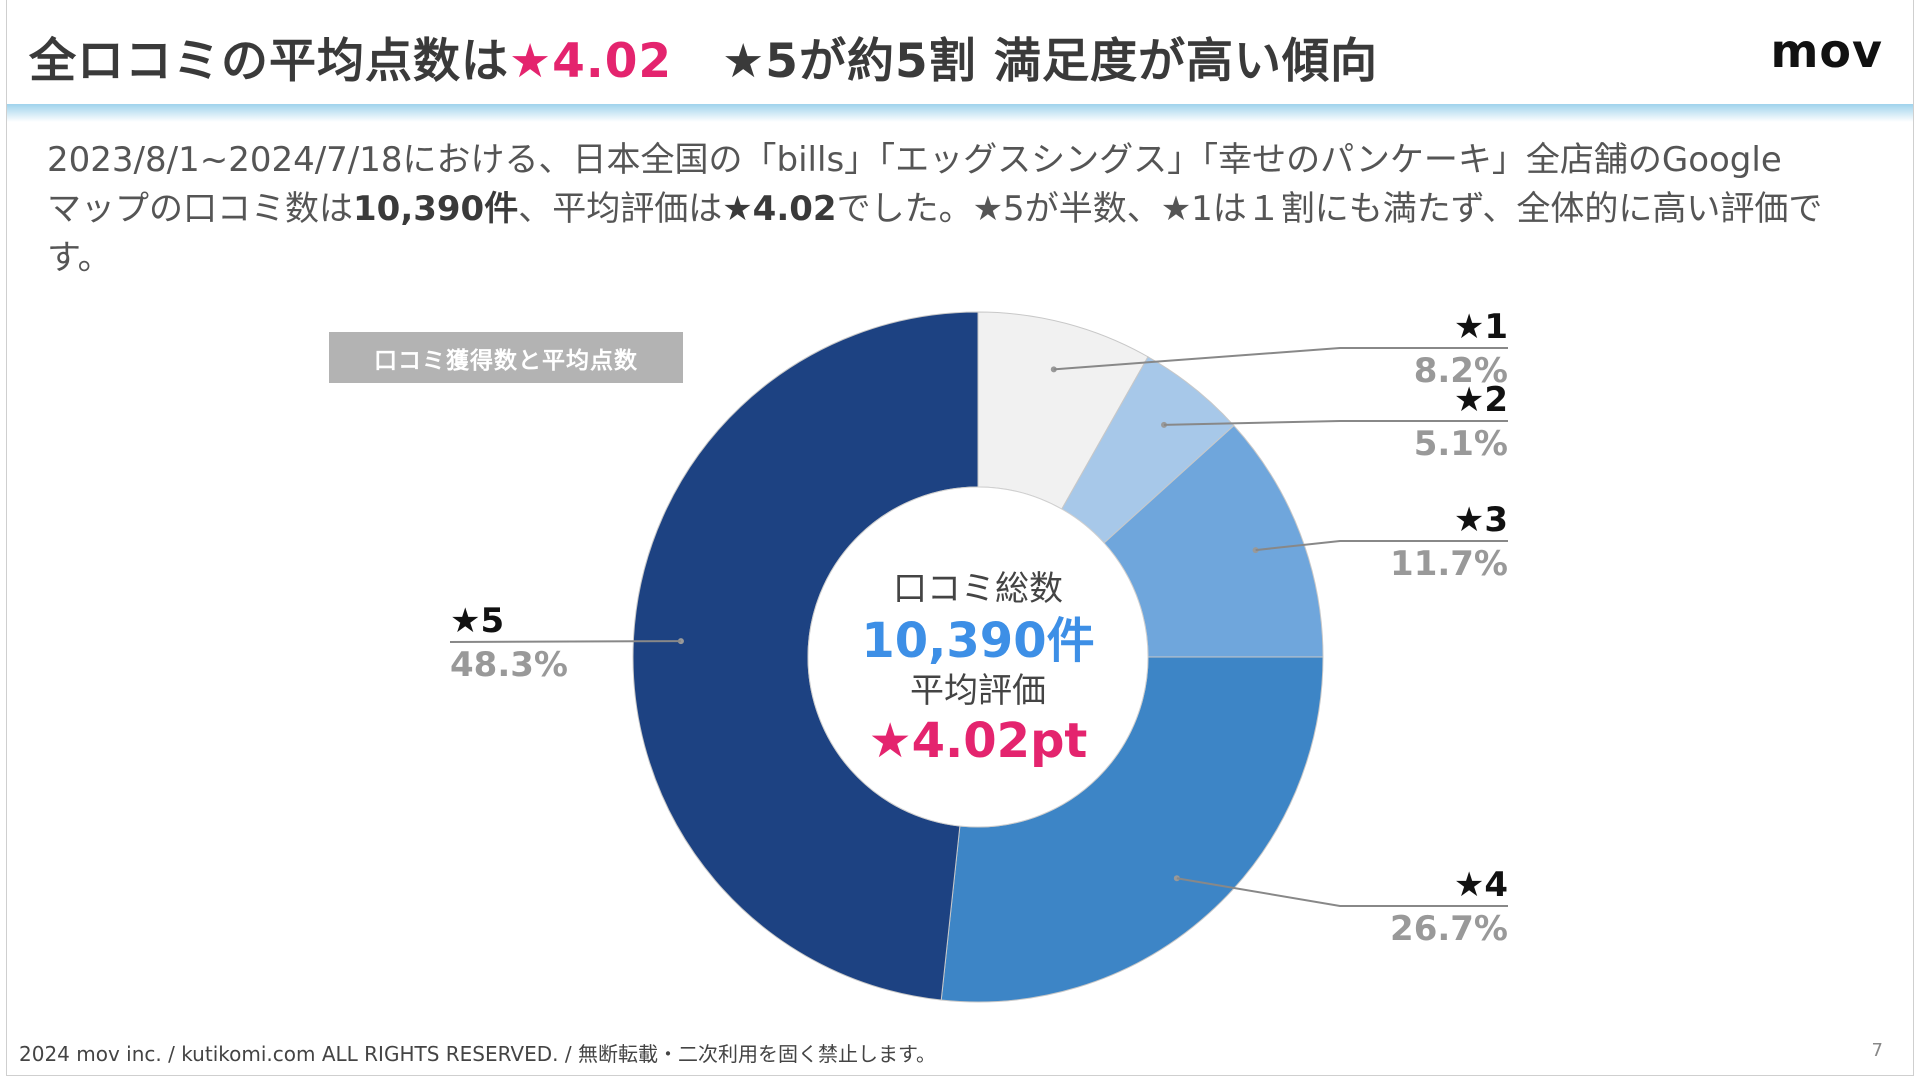 Image resolution: width=1920 pixels, height=1080 pixels. Describe the element at coordinates (1449, 564) in the screenshot. I see `slice-value-label-3: 11.7%` at that location.